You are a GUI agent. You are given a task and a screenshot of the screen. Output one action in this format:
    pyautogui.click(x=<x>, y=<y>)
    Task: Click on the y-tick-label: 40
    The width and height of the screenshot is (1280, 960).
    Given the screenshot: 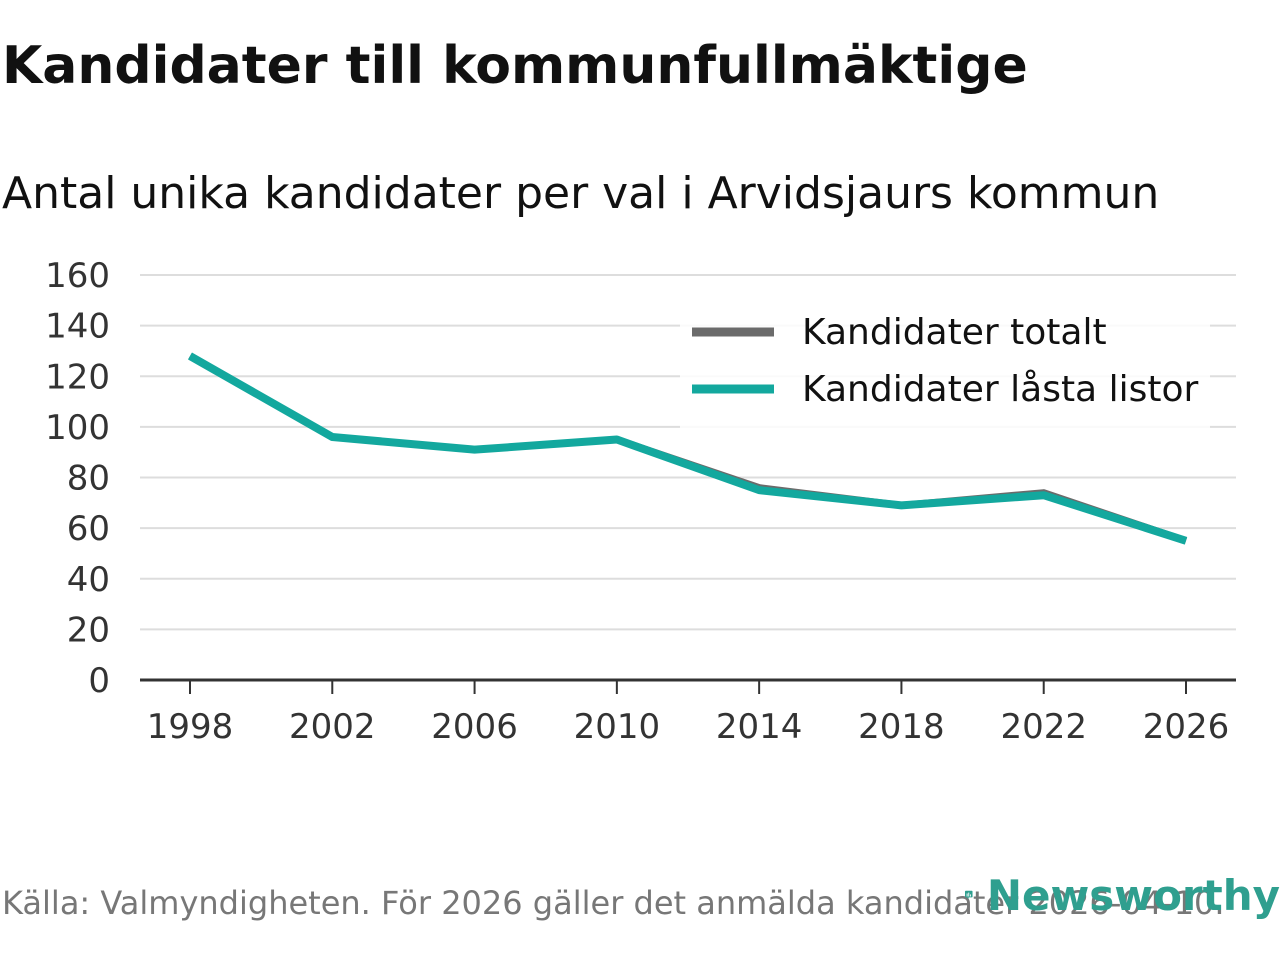 What is the action you would take?
    pyautogui.click(x=88, y=580)
    